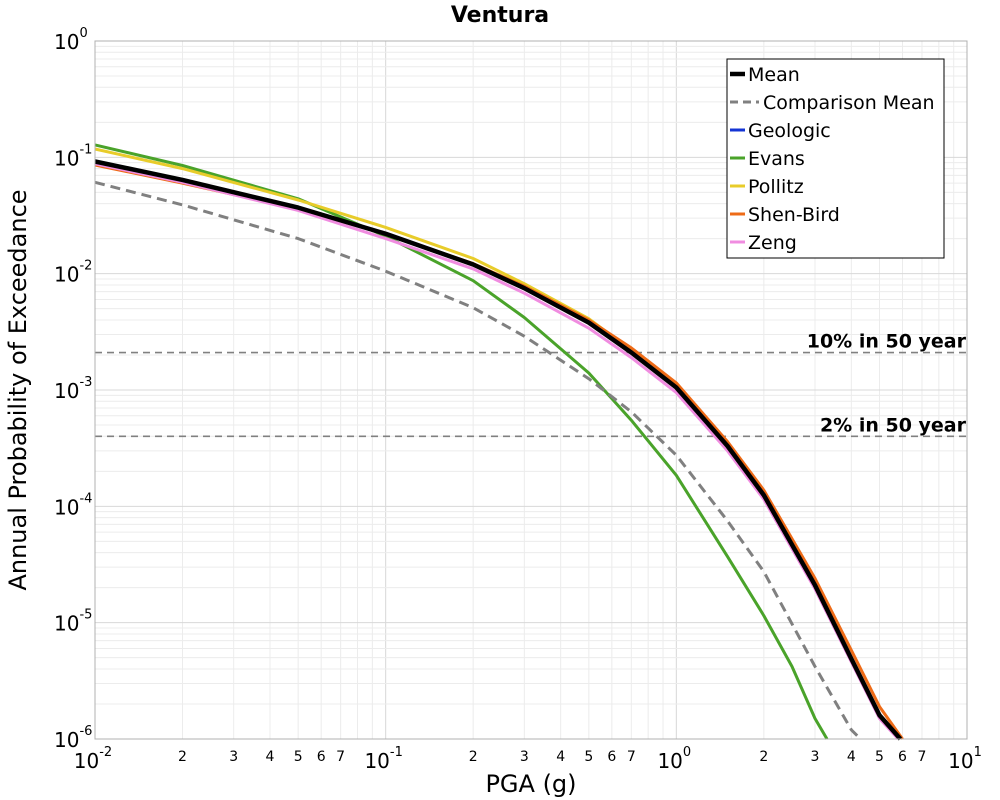 Image resolution: width=1000 pixels, height=800 pixels. Describe the element at coordinates (893, 425) in the screenshot. I see `reference-line-label: 2% in 50 year` at that location.